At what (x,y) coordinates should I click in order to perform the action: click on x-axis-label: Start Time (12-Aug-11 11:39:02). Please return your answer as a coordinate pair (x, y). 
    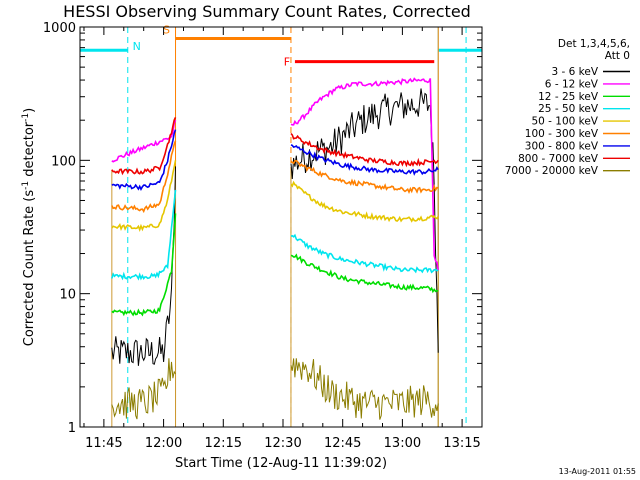
    Looking at the image, I should click on (281, 463).